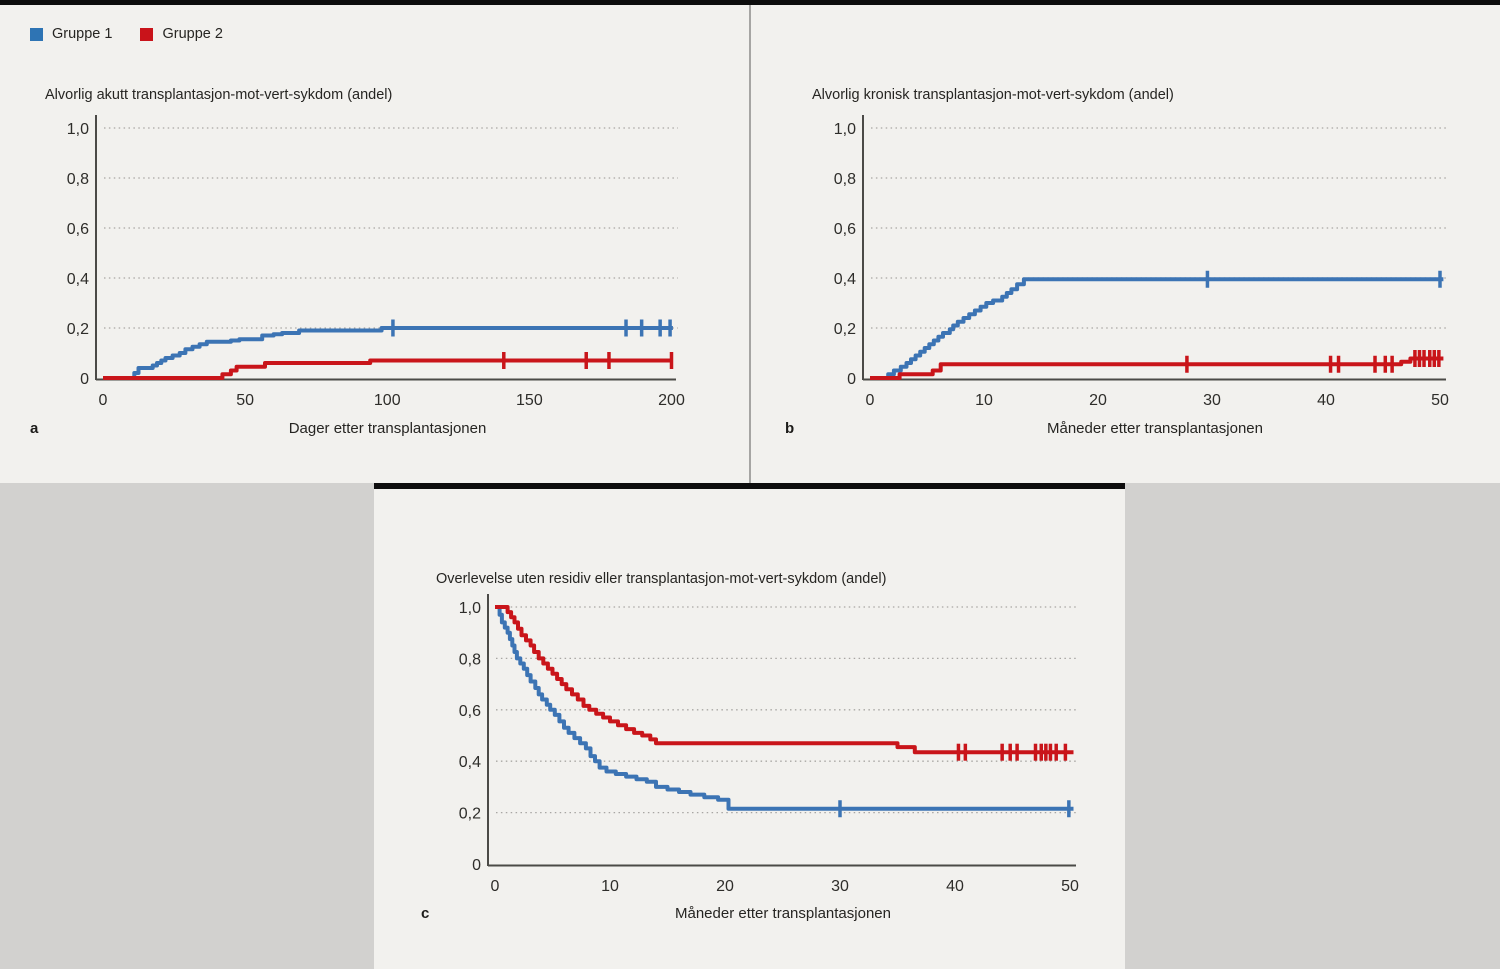 The height and width of the screenshot is (969, 1500). What do you see at coordinates (790, 428) in the screenshot?
I see `panel-b-letter: b` at bounding box center [790, 428].